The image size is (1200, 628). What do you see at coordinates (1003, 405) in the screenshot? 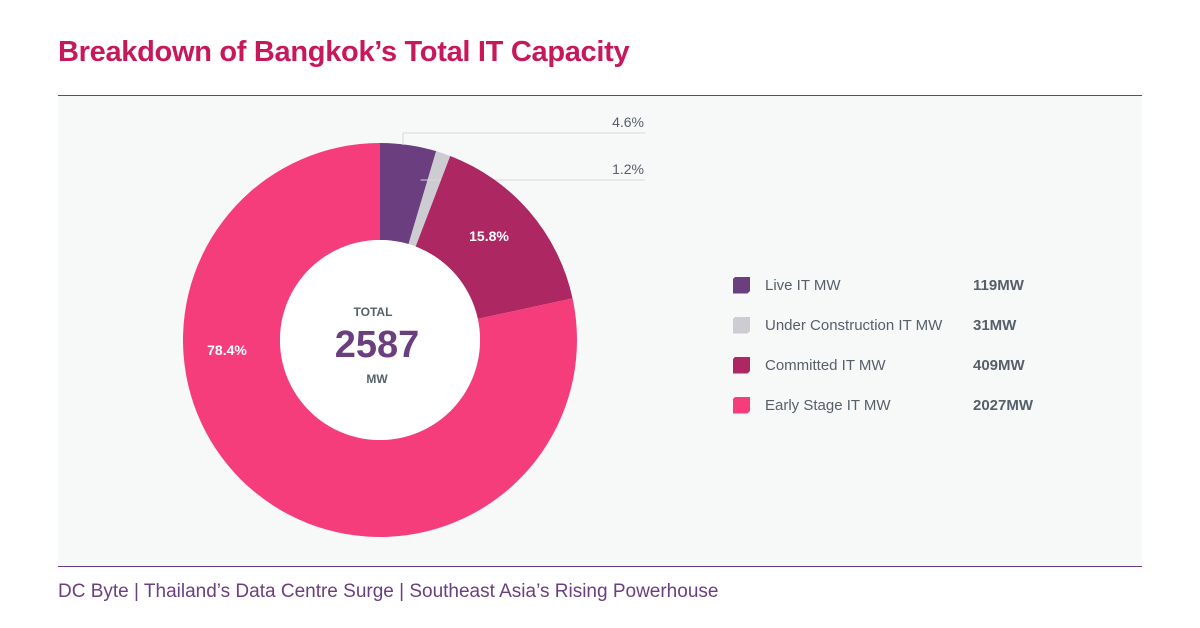
I see `legend-value: 2027MW` at bounding box center [1003, 405].